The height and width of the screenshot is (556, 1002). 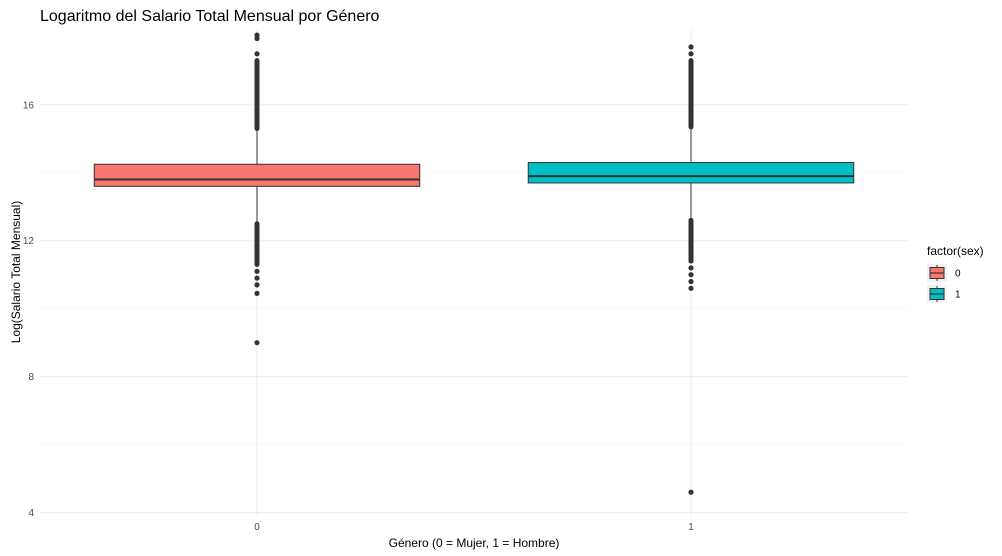 I want to click on legend-label: 1, so click(x=958, y=295).